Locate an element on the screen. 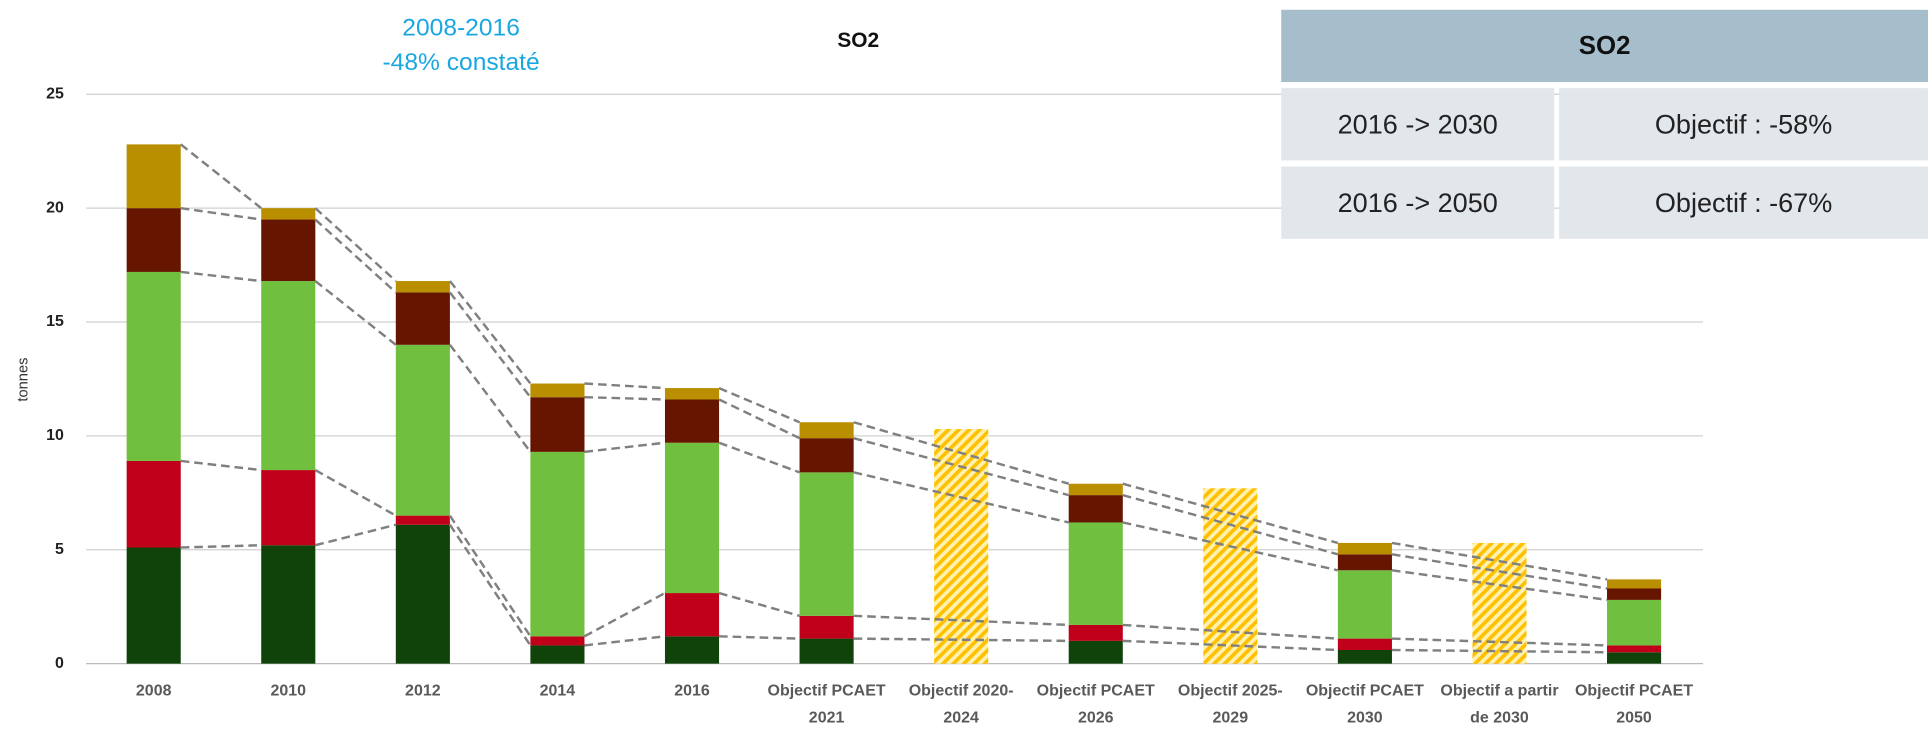 The image size is (1928, 731). table-row: 2016 -> 2030 Objectif : -58% is located at coordinates (1604, 124).